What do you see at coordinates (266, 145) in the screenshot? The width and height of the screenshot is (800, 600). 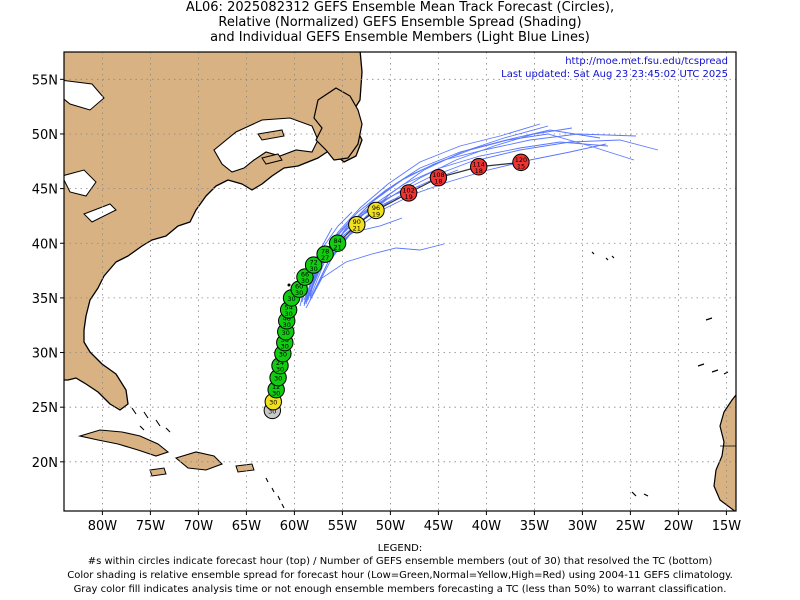 I see `gulf-st-lawrence` at bounding box center [266, 145].